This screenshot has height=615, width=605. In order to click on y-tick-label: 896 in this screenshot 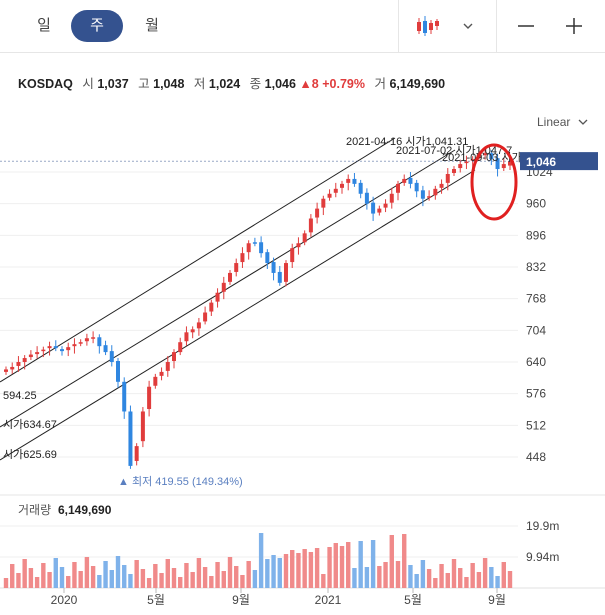, I will do `click(536, 235)`.